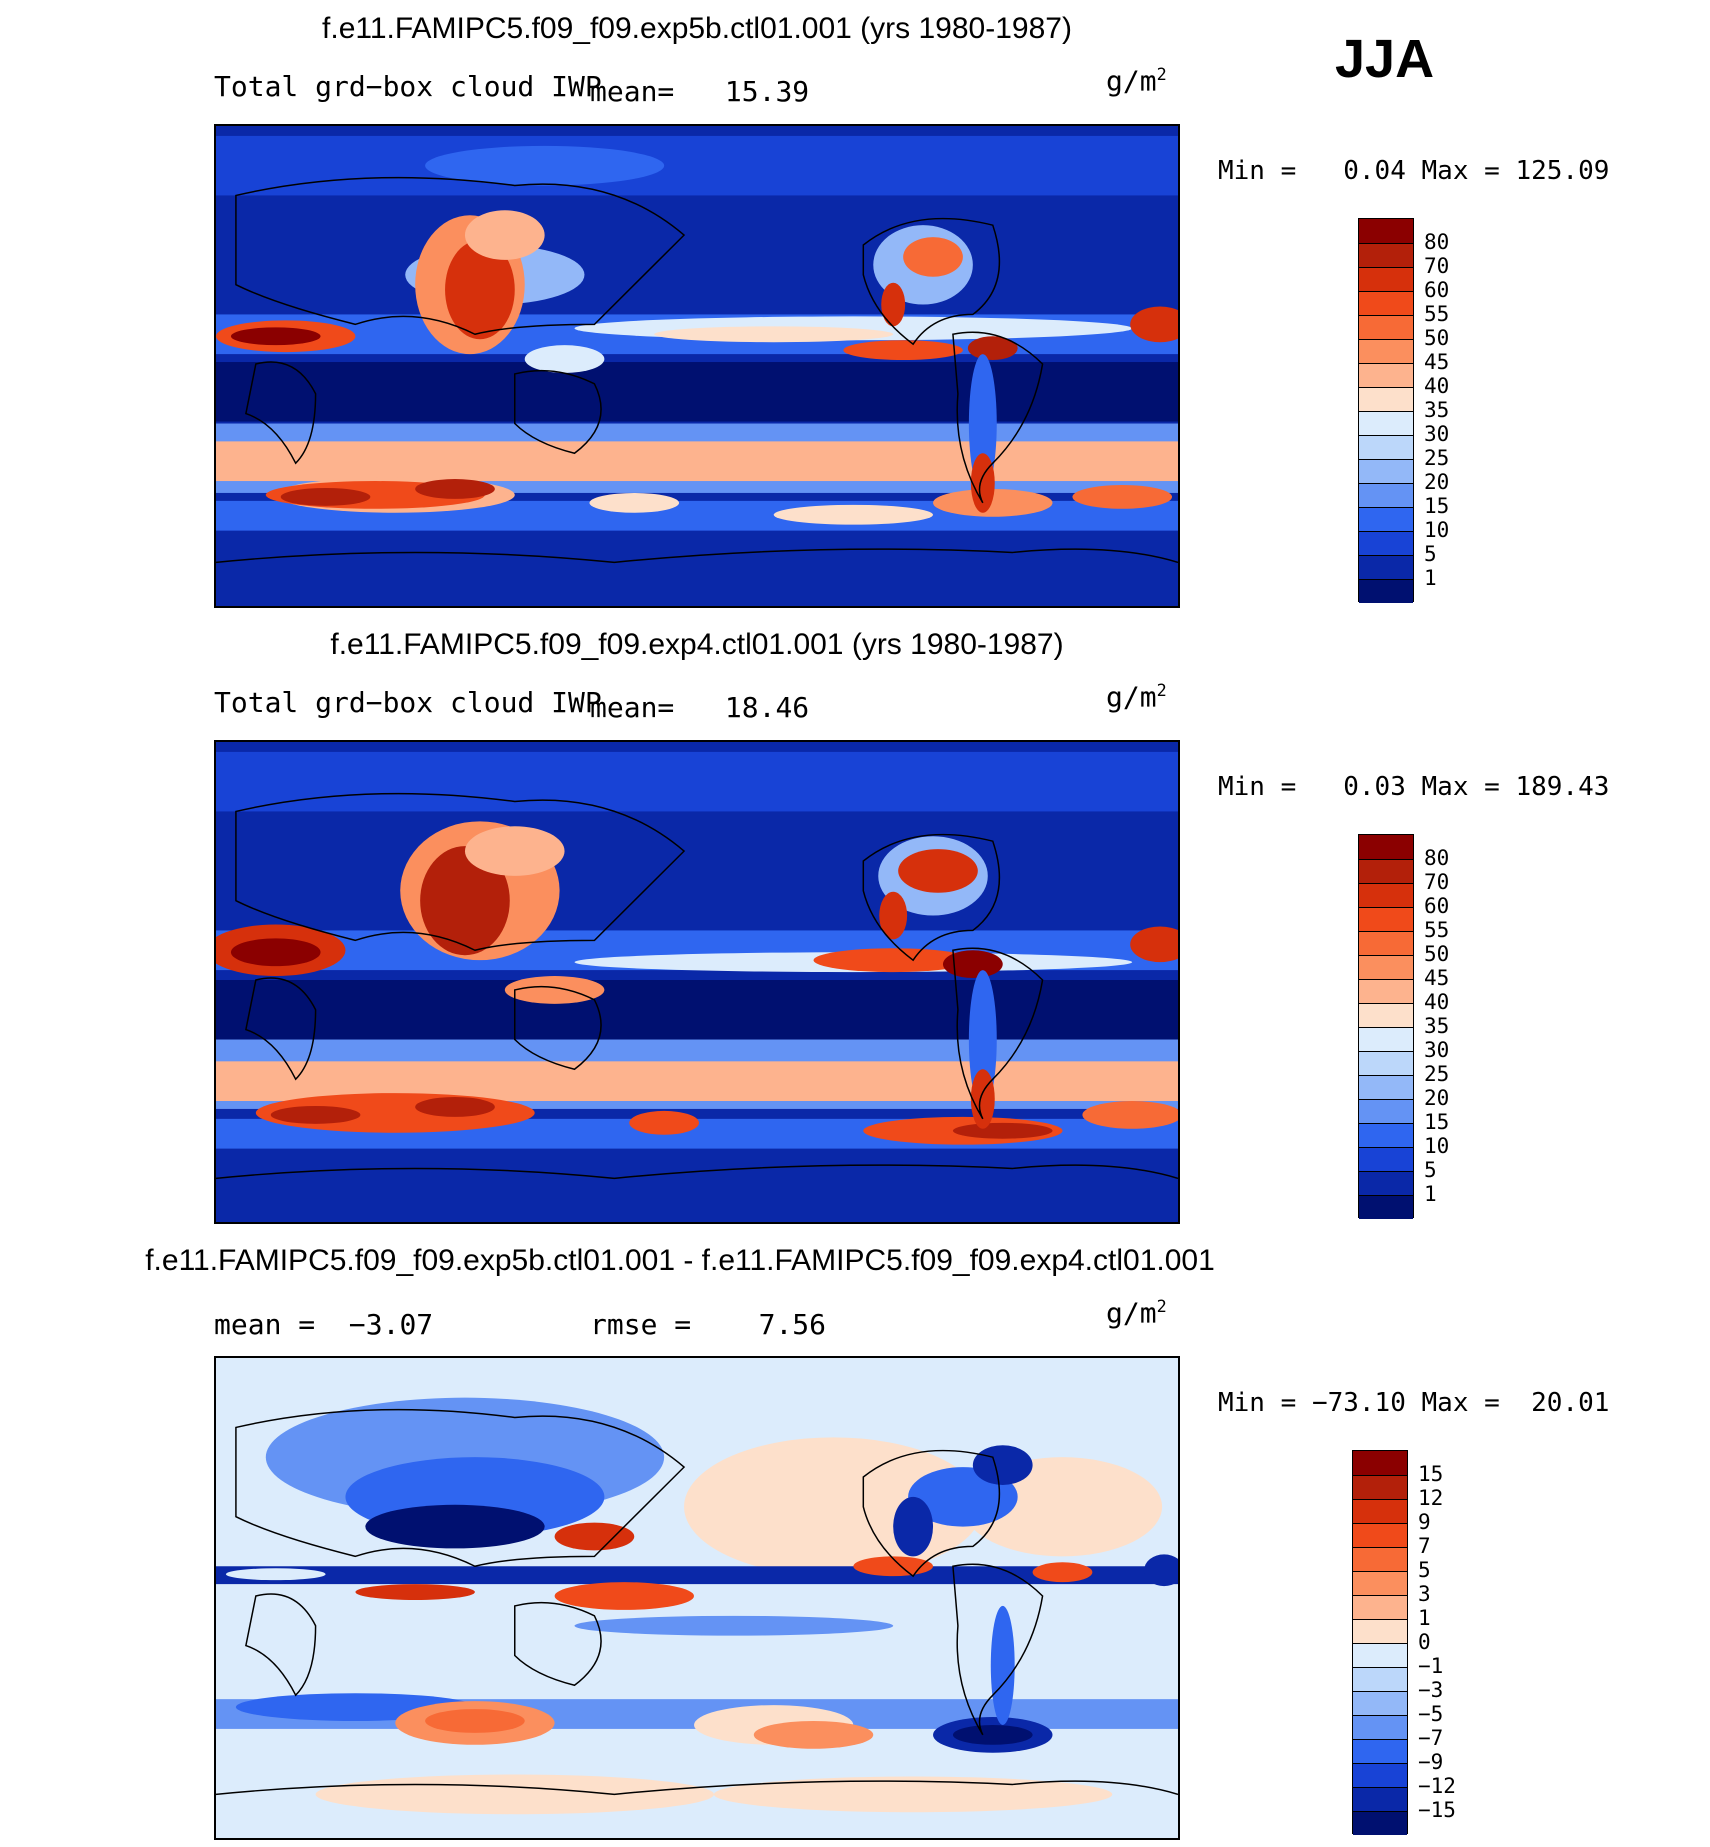 The height and width of the screenshot is (1847, 1710). What do you see at coordinates (1414, 1403) in the screenshot?
I see `panel3-min-max: Min = −73.10 Max = 20.01` at bounding box center [1414, 1403].